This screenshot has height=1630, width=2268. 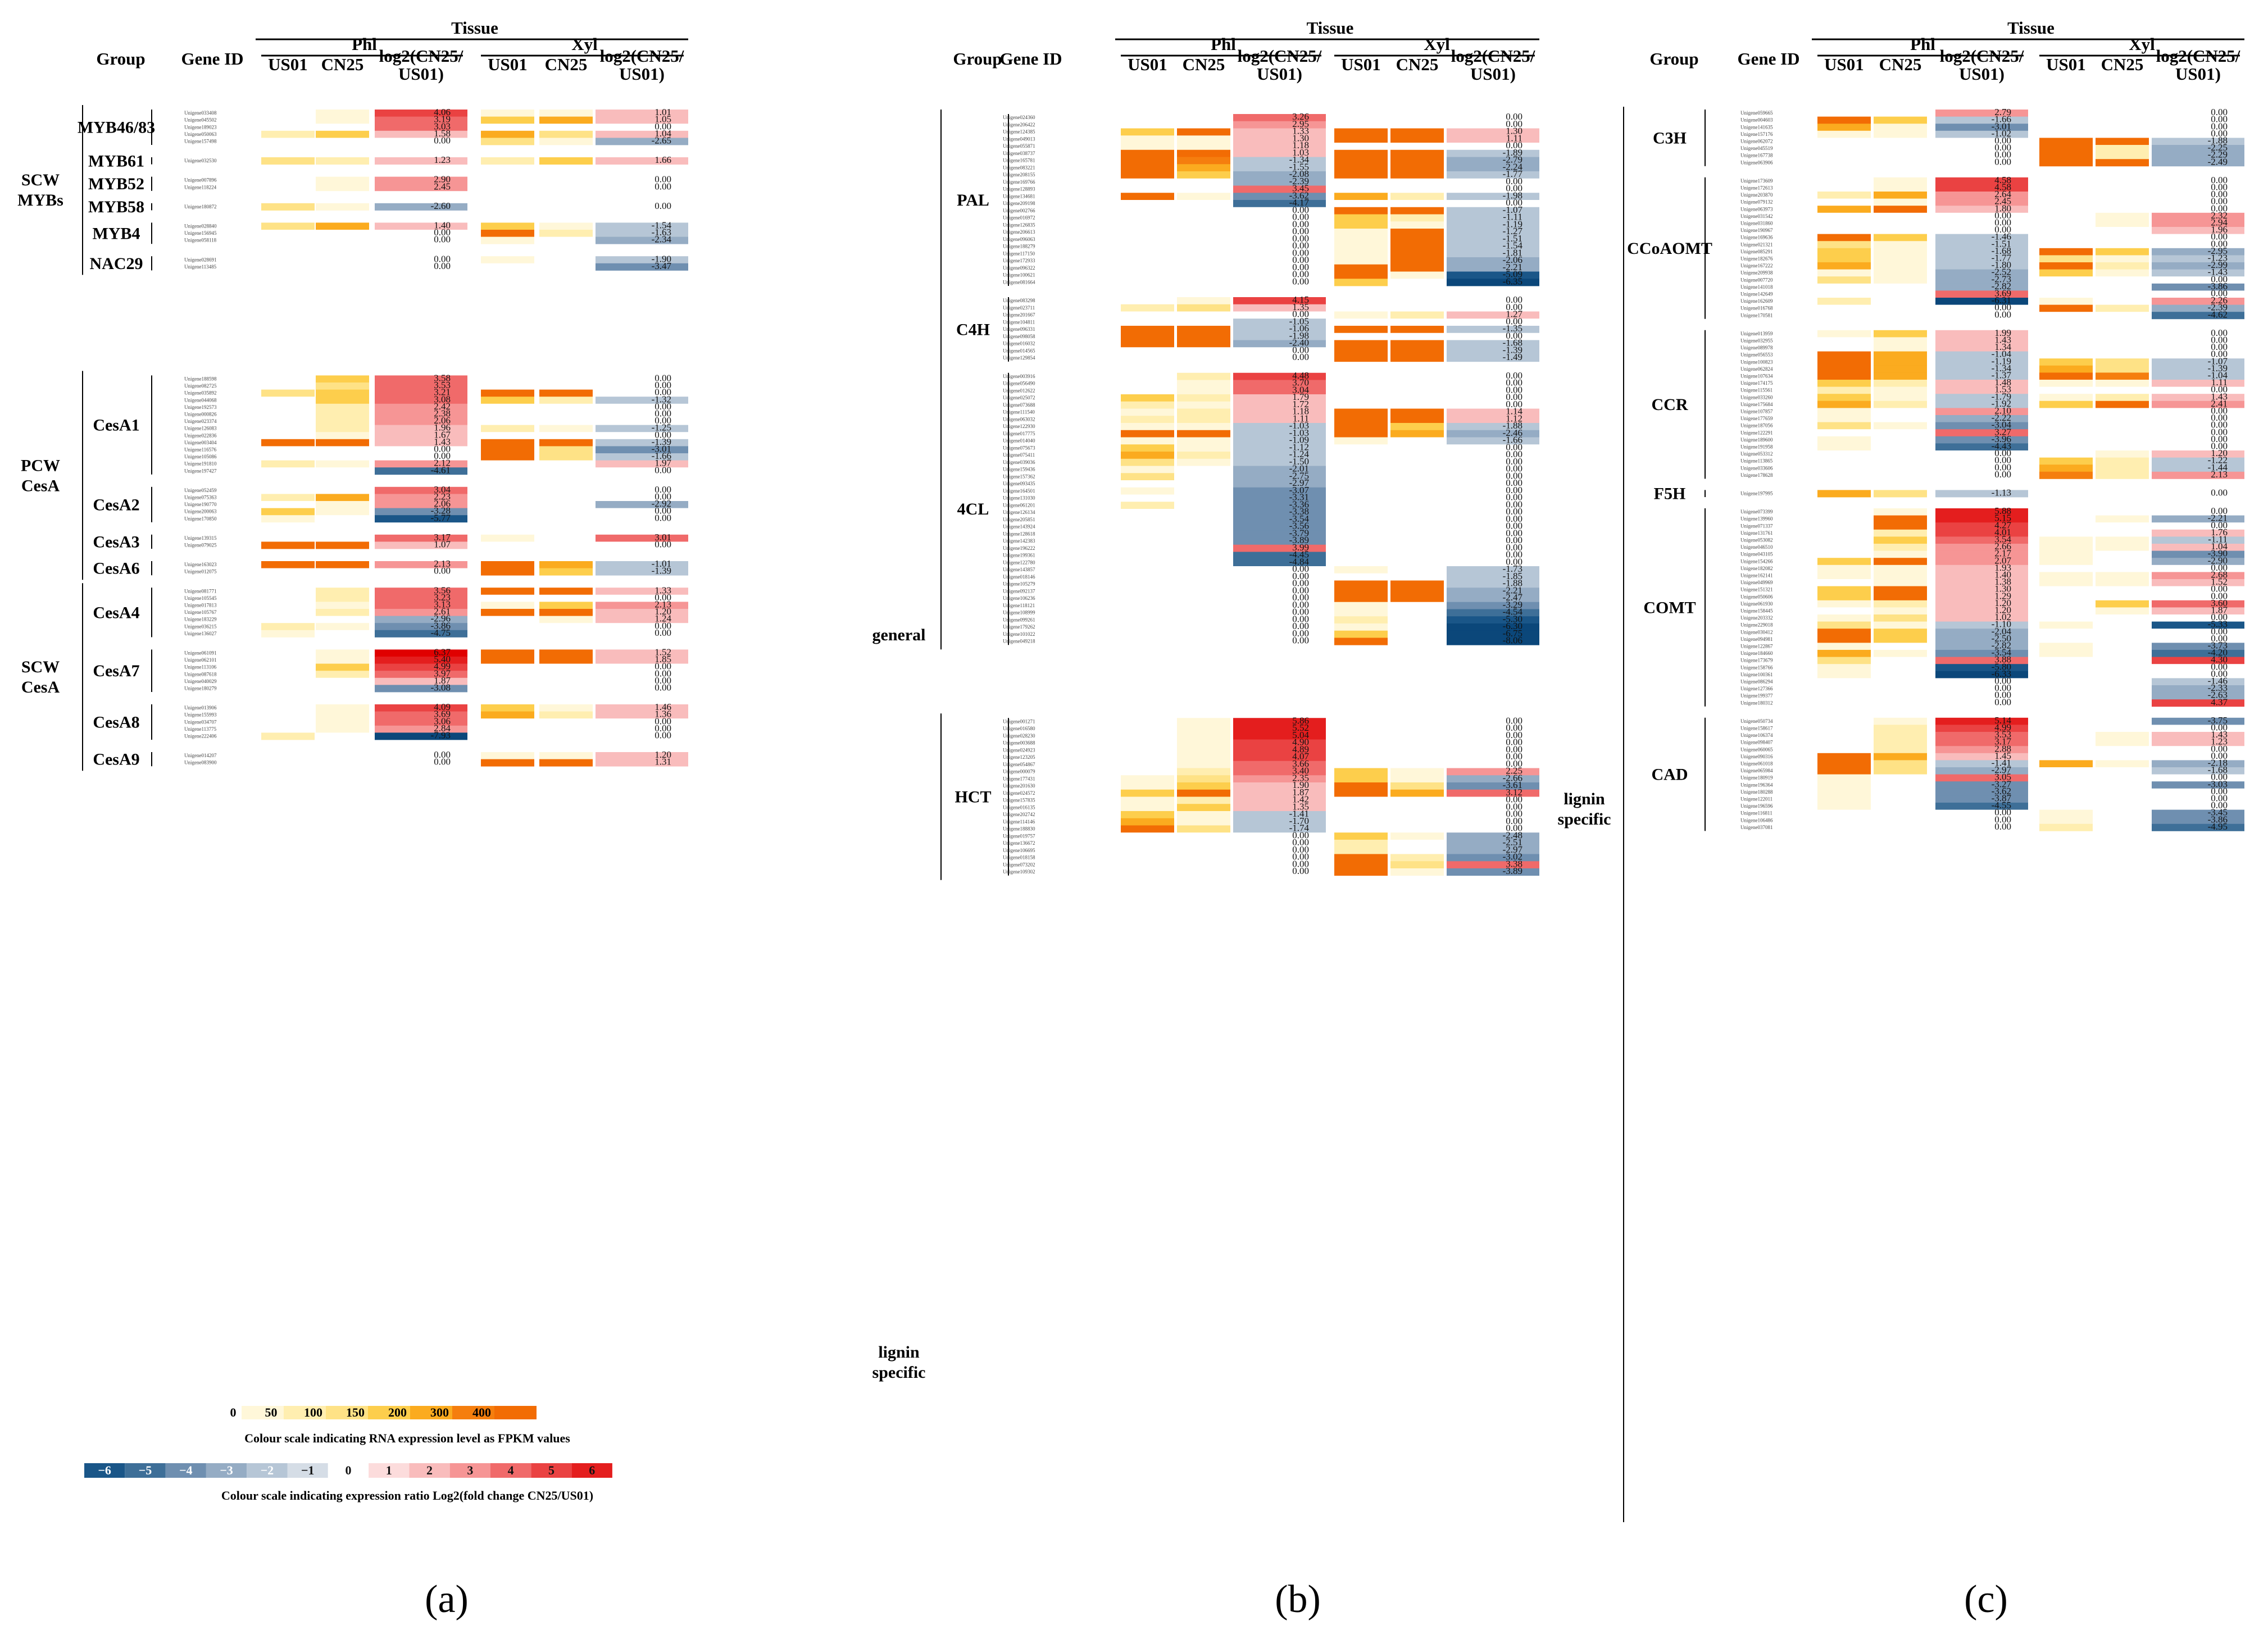 I want to click on ratio-value: 2.38, so click(x=442, y=413).